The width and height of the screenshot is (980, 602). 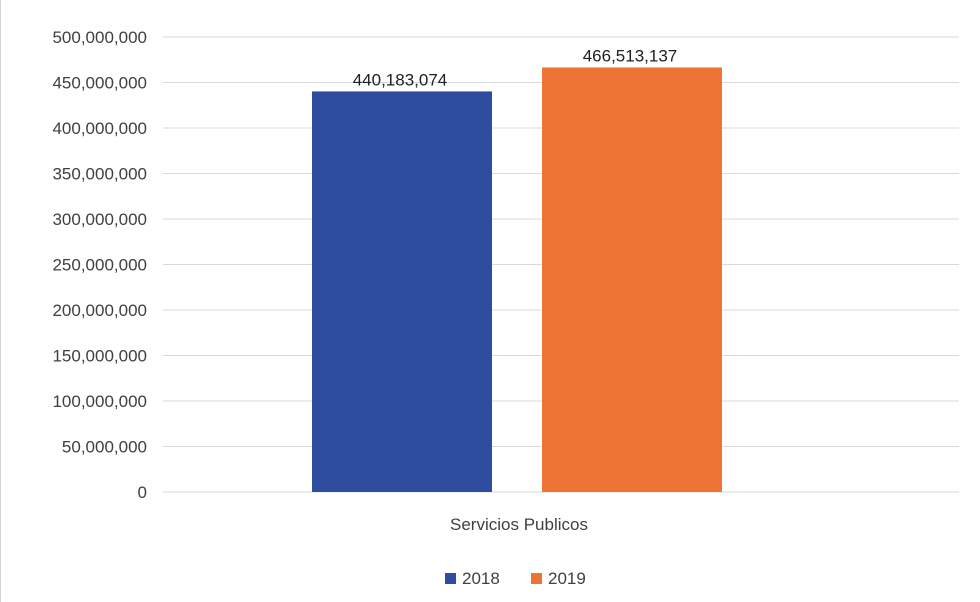 I want to click on y-tick-label: 100,000,000, so click(x=99, y=401).